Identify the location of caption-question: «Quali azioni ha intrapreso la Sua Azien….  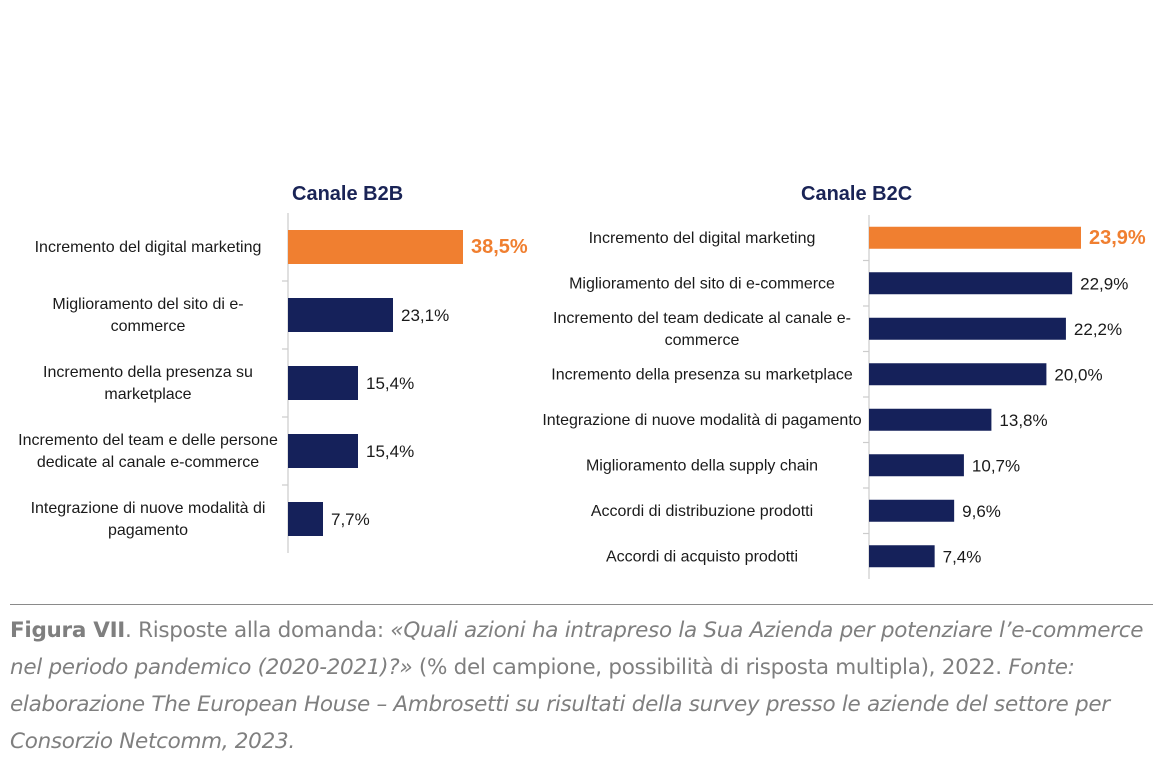
(577, 649).